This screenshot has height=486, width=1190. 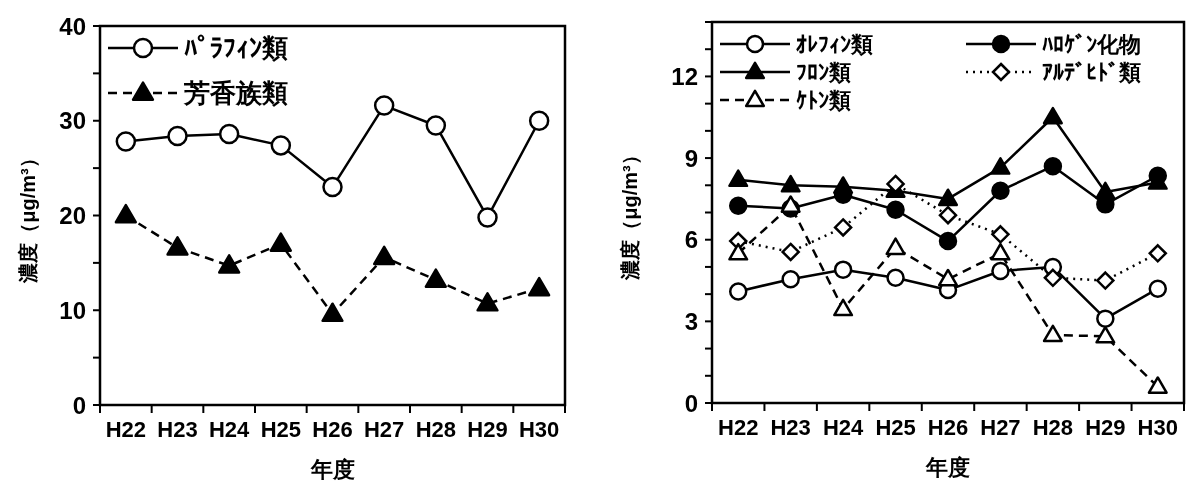 I want to click on y-tick-label: 20, so click(x=72, y=215).